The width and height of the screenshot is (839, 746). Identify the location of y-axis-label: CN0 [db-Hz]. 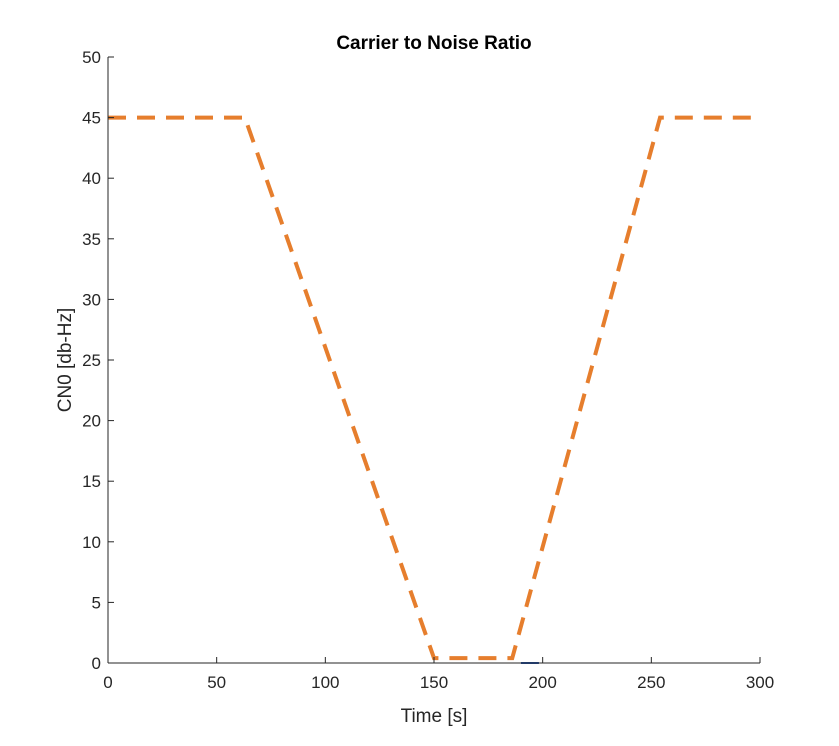
(65, 360).